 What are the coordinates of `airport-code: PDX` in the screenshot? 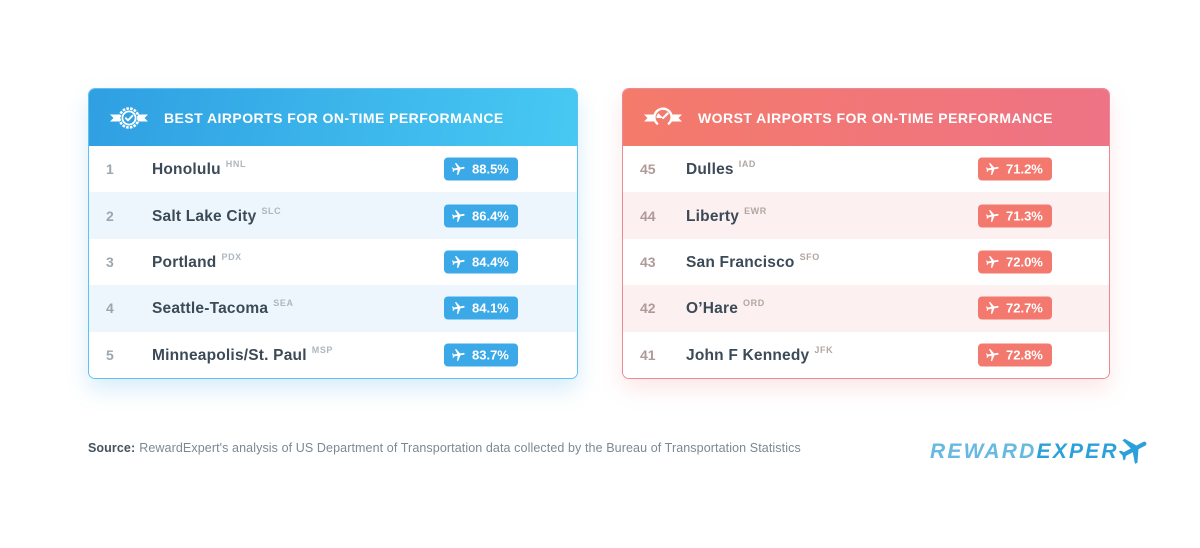 It's located at (231, 257).